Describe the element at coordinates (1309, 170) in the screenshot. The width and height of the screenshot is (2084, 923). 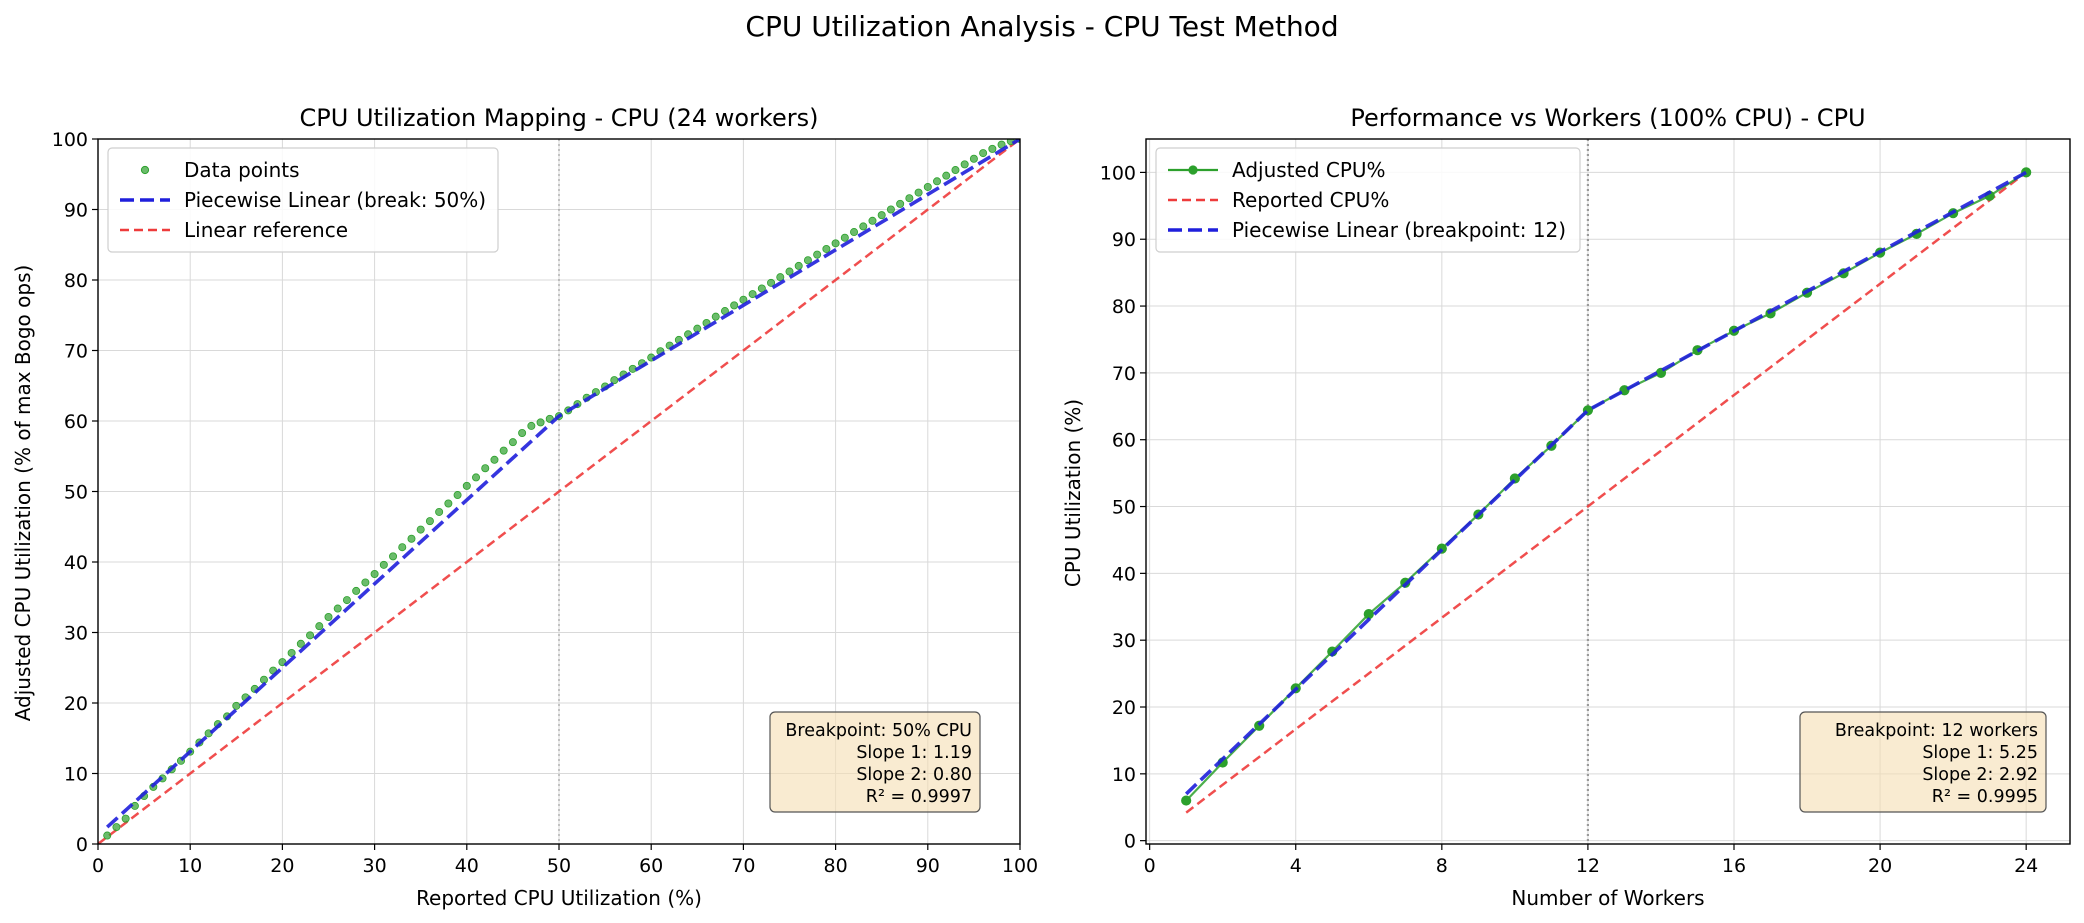
I see `workers-legend-item-label: Adjusted CPU%` at that location.